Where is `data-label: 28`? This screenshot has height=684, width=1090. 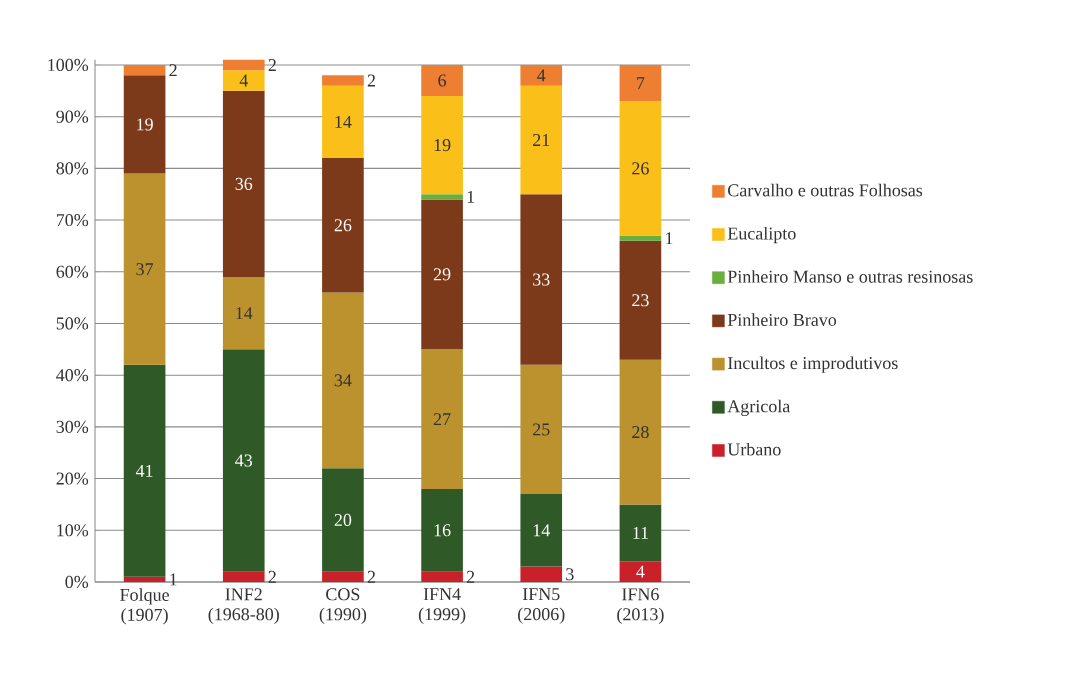 data-label: 28 is located at coordinates (640, 432).